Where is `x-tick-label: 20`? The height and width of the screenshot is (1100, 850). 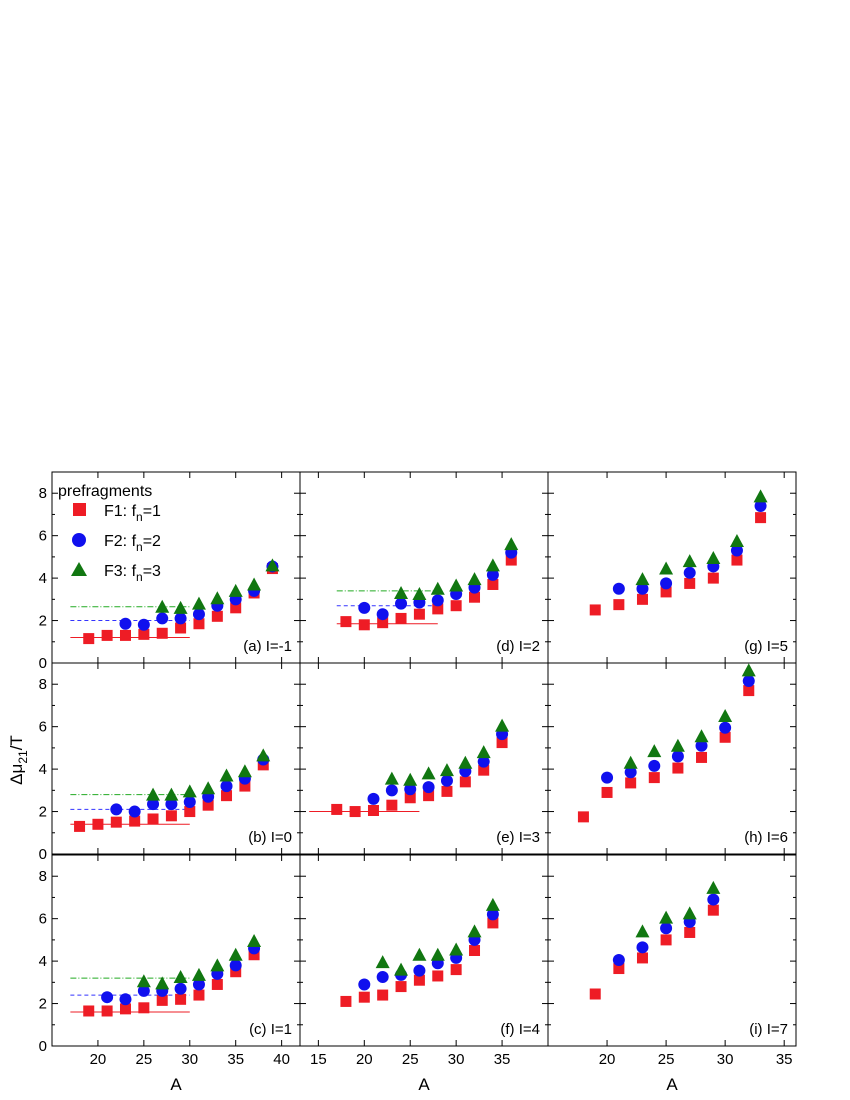
x-tick-label: 20 is located at coordinates (364, 1059).